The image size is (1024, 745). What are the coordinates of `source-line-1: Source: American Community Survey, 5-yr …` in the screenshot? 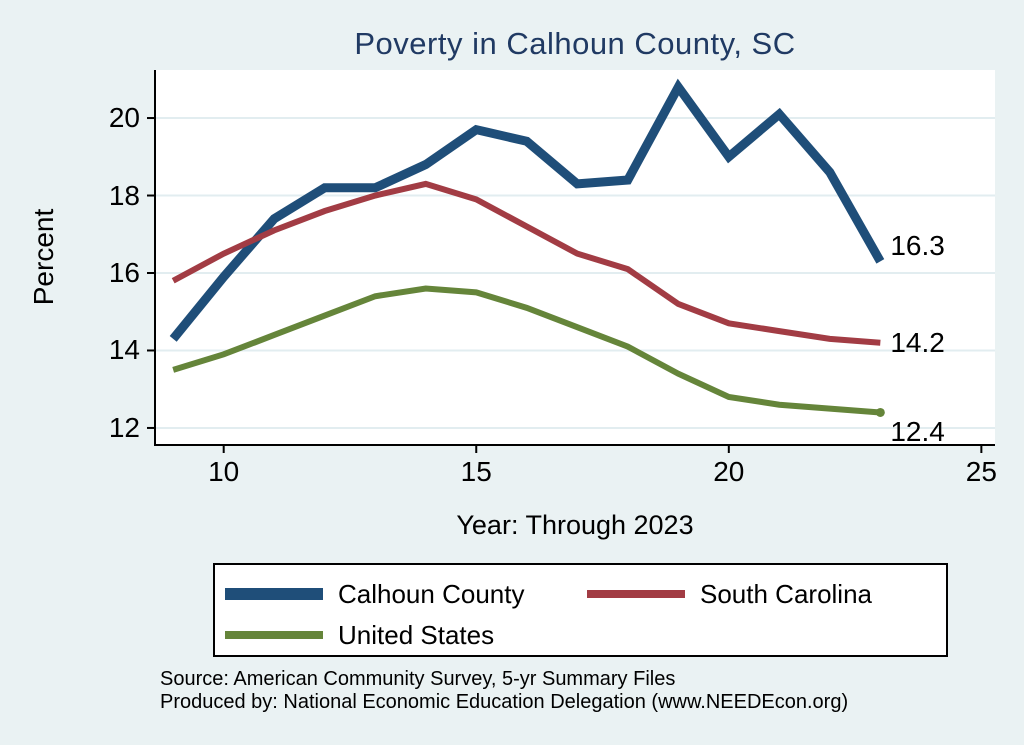 It's located at (418, 679).